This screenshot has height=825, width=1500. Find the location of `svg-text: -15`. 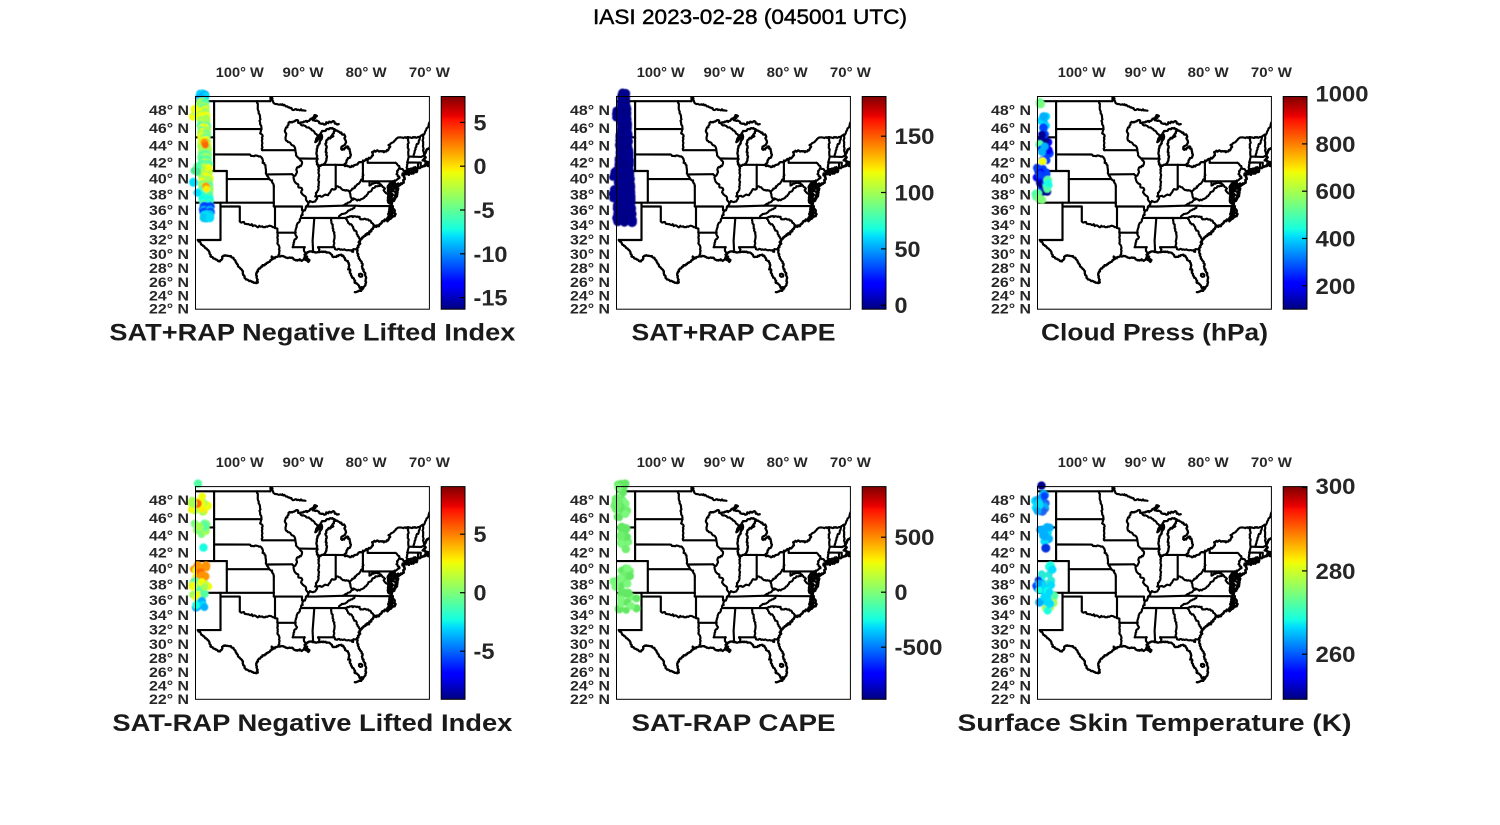

svg-text: -15 is located at coordinates (491, 298).